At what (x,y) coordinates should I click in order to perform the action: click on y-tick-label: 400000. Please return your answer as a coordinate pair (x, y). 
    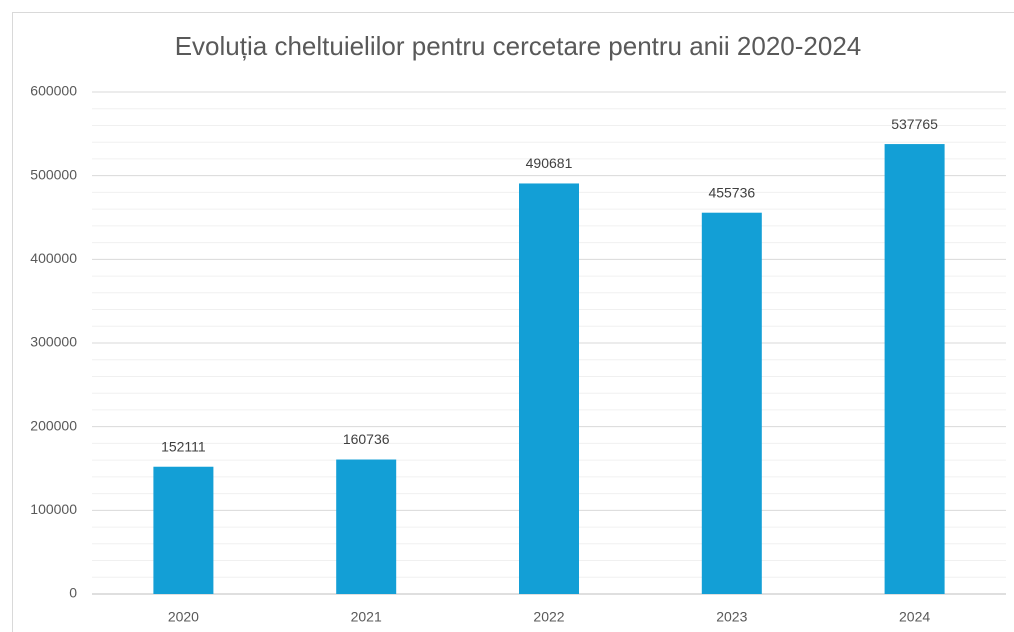
    Looking at the image, I should click on (53, 258).